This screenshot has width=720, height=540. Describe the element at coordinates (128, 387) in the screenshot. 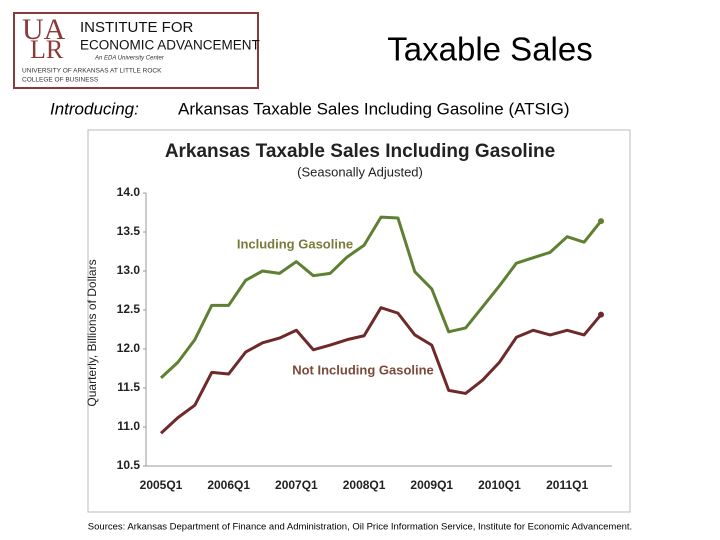

I see `y-tick-label: 11.5` at that location.